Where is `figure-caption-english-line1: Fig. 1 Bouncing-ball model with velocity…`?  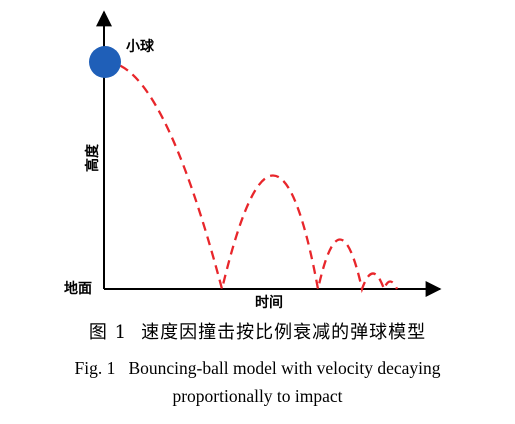 figure-caption-english-line1: Fig. 1 Bouncing-ball model with velocity… is located at coordinates (257, 368).